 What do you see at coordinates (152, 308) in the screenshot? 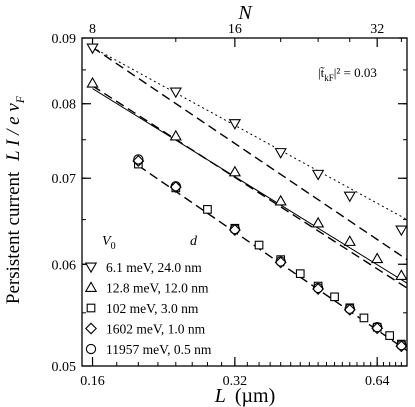
I see `legend-label-series-3: 102 meV, 3.0 nm` at bounding box center [152, 308].